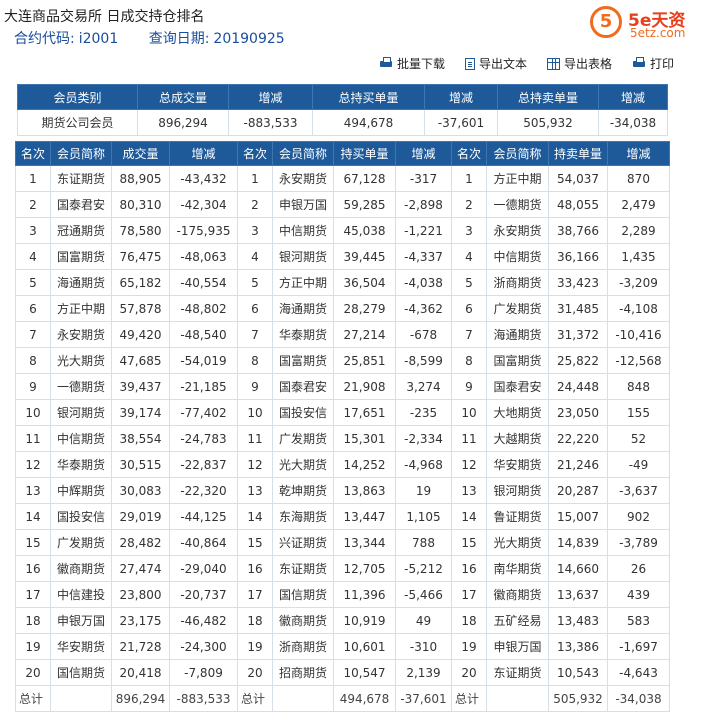  Describe the element at coordinates (203, 308) in the screenshot. I see `table-cell: -48,802` at that location.